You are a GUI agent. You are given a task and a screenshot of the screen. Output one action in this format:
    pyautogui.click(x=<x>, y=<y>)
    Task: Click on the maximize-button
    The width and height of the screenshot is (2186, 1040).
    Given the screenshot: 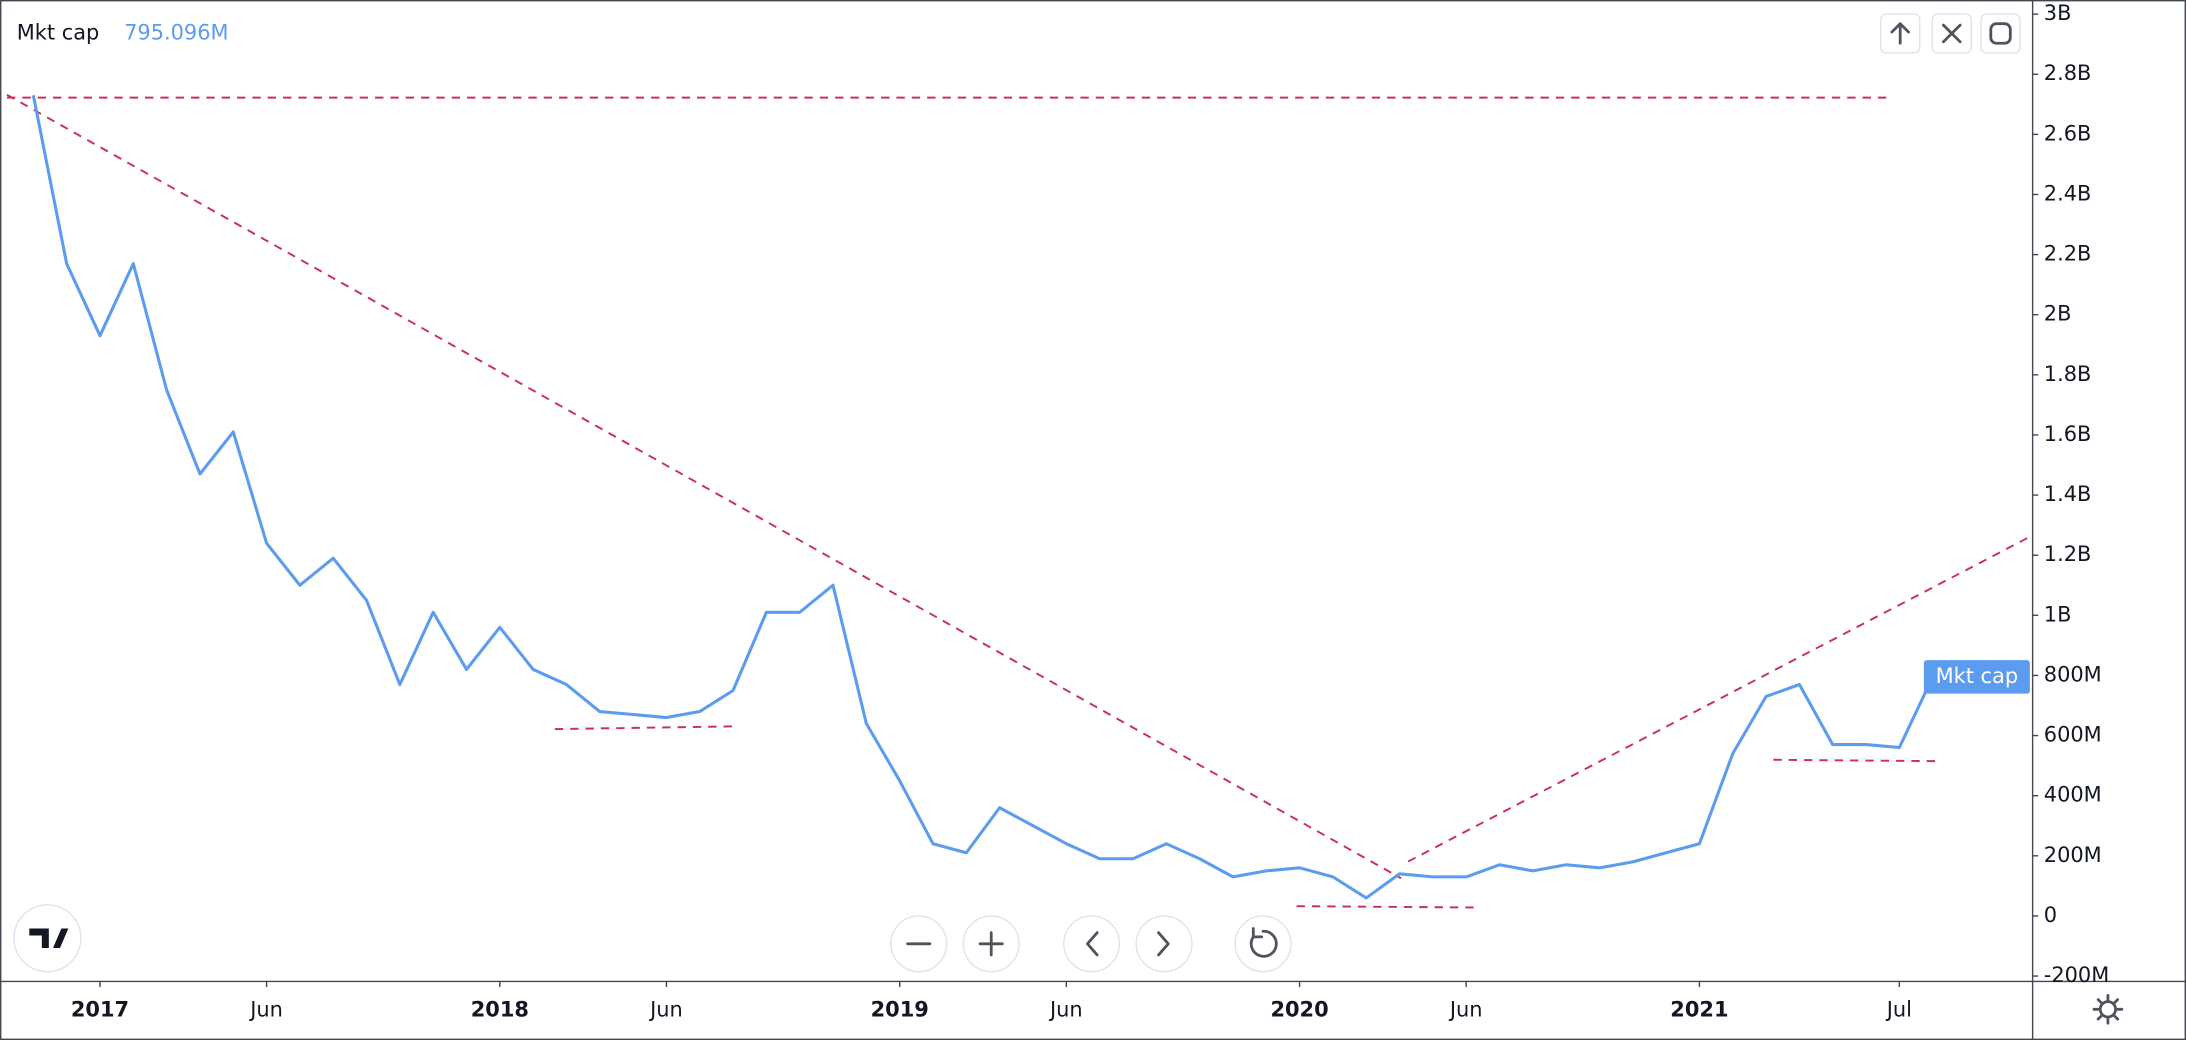 What is the action you would take?
    pyautogui.click(x=2000, y=33)
    